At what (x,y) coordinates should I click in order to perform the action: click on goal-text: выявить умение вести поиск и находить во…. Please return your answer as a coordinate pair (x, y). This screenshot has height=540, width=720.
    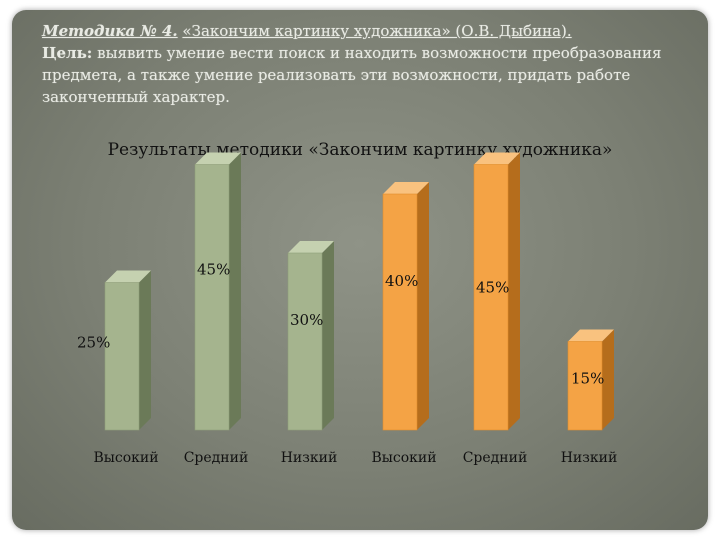
    Looking at the image, I should click on (352, 75).